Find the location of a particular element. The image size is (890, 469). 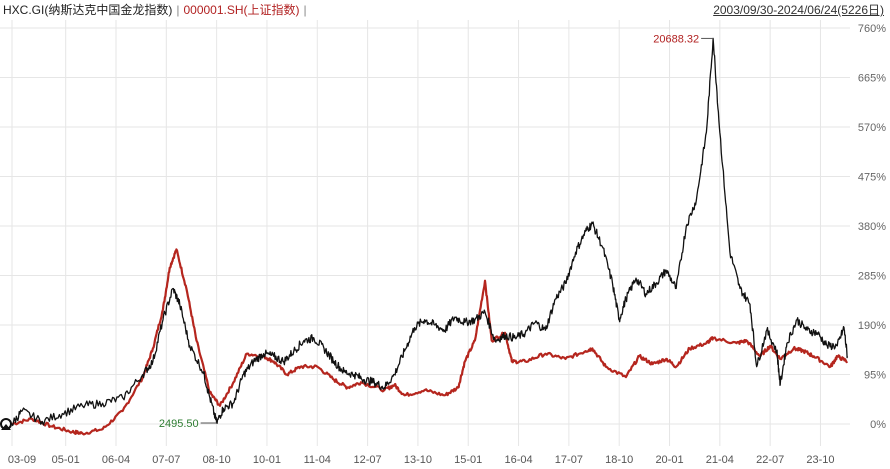

x-tick-label: 05-01 is located at coordinates (66, 460).